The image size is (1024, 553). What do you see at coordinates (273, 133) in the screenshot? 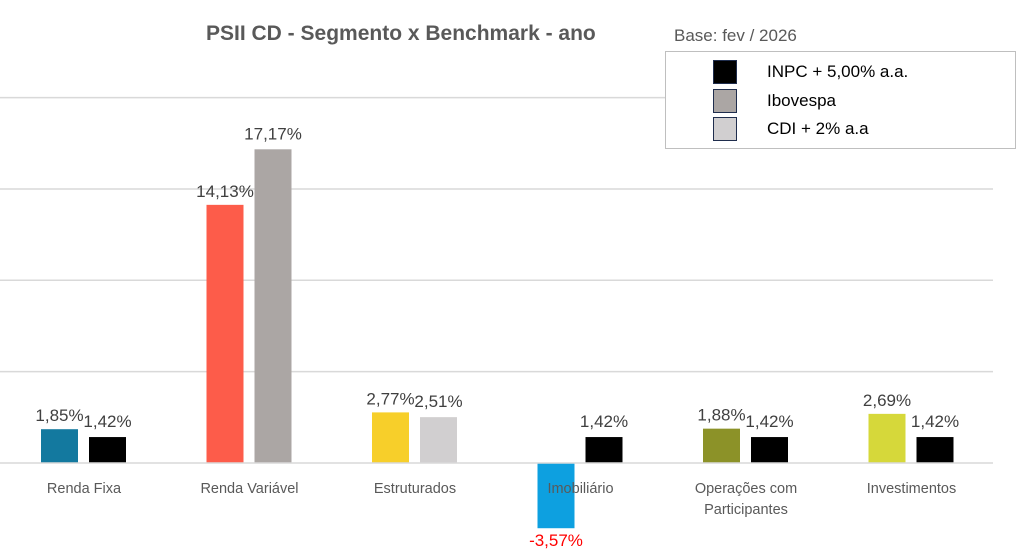
I see `benchmark-data-label: 17,17%` at bounding box center [273, 133].